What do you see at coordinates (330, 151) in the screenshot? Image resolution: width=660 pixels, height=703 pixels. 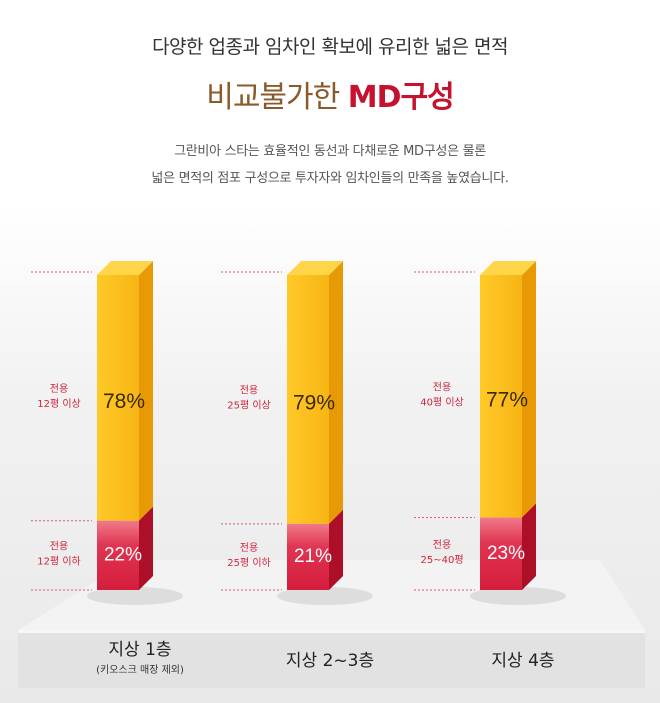 I see `description-line-1: 그란비아 스타는 효율적인 동선과 다채로운 MD구성은 물론` at bounding box center [330, 151].